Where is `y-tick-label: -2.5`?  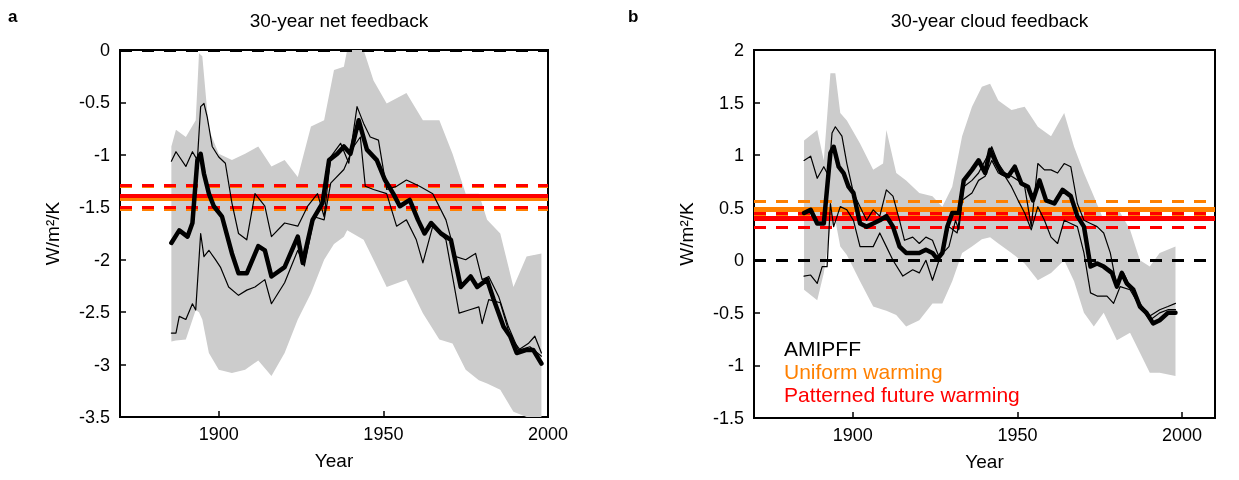 y-tick-label: -2.5 is located at coordinates (94, 312).